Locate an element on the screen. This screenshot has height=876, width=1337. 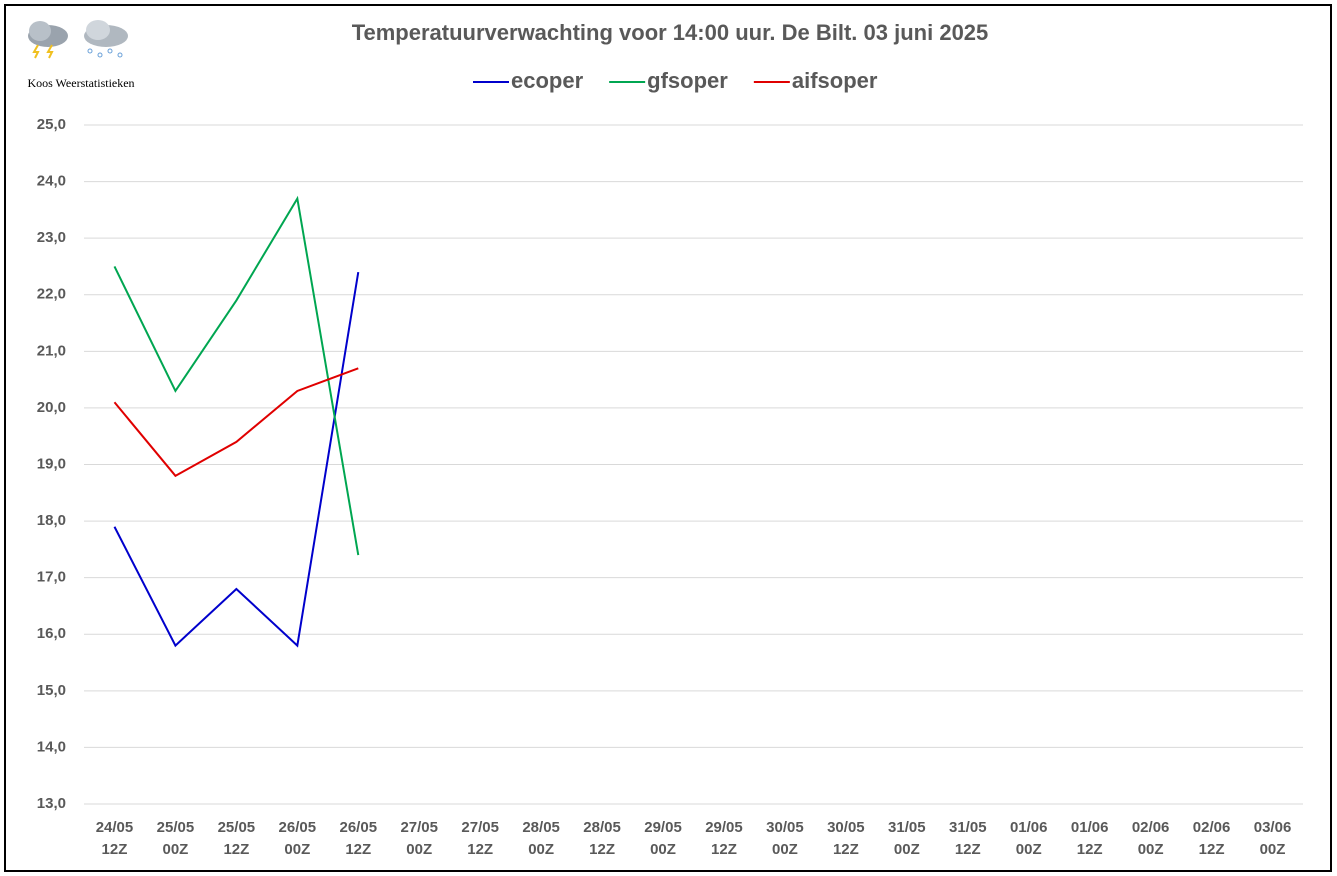
legend-label: gfsoper is located at coordinates (687, 80).